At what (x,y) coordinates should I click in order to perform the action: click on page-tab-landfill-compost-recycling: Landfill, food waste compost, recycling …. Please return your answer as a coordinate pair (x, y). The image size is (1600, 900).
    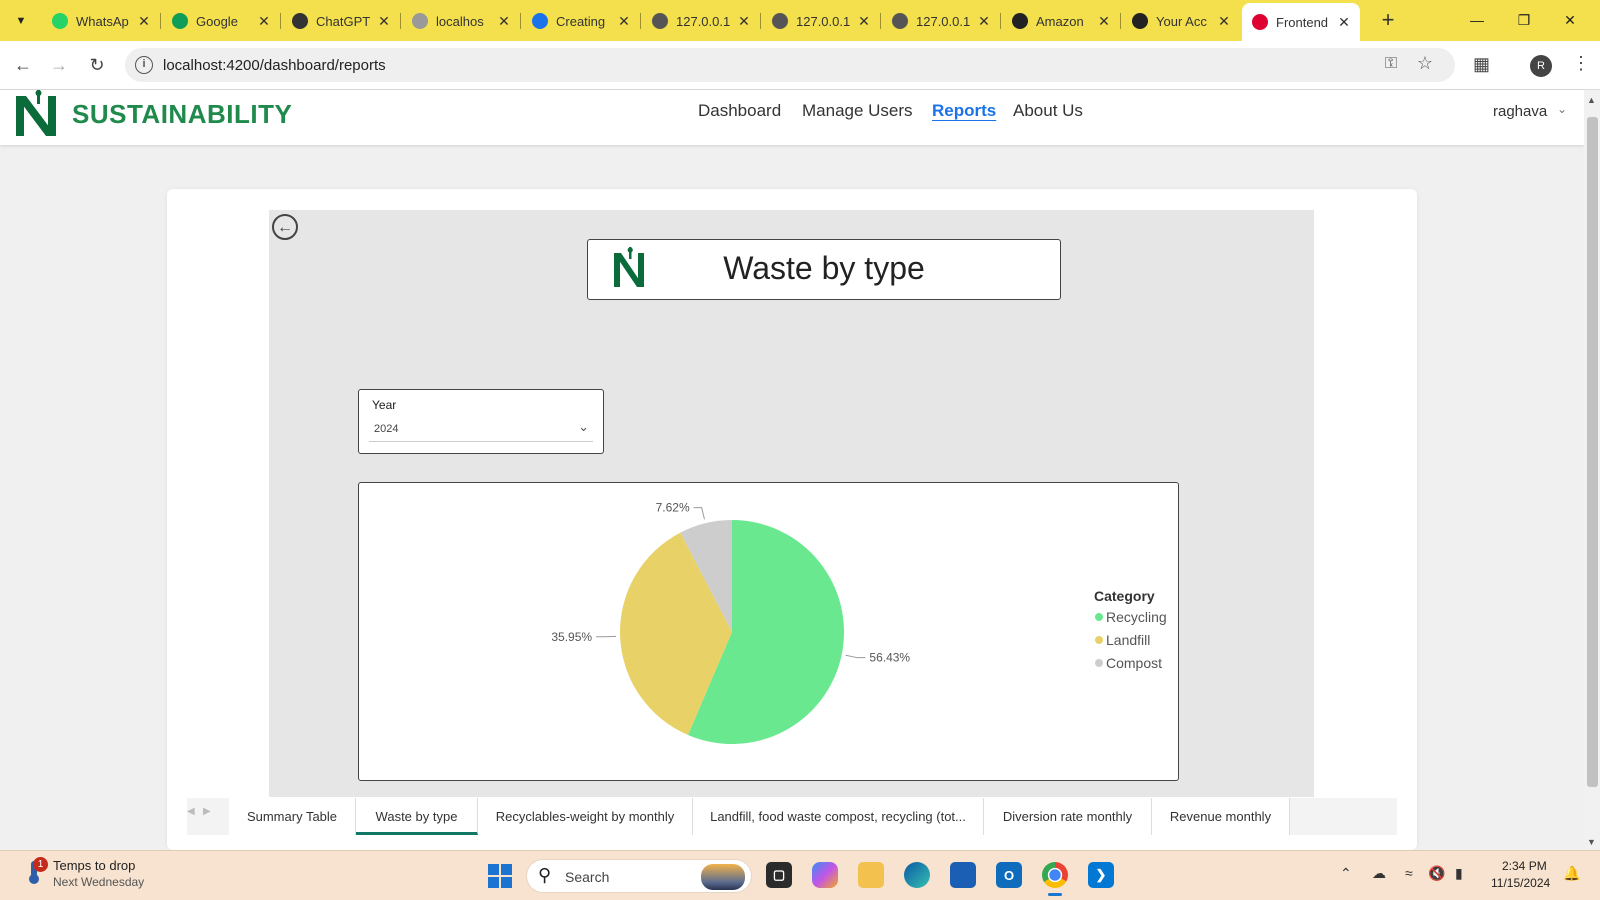
    Looking at the image, I should click on (838, 816).